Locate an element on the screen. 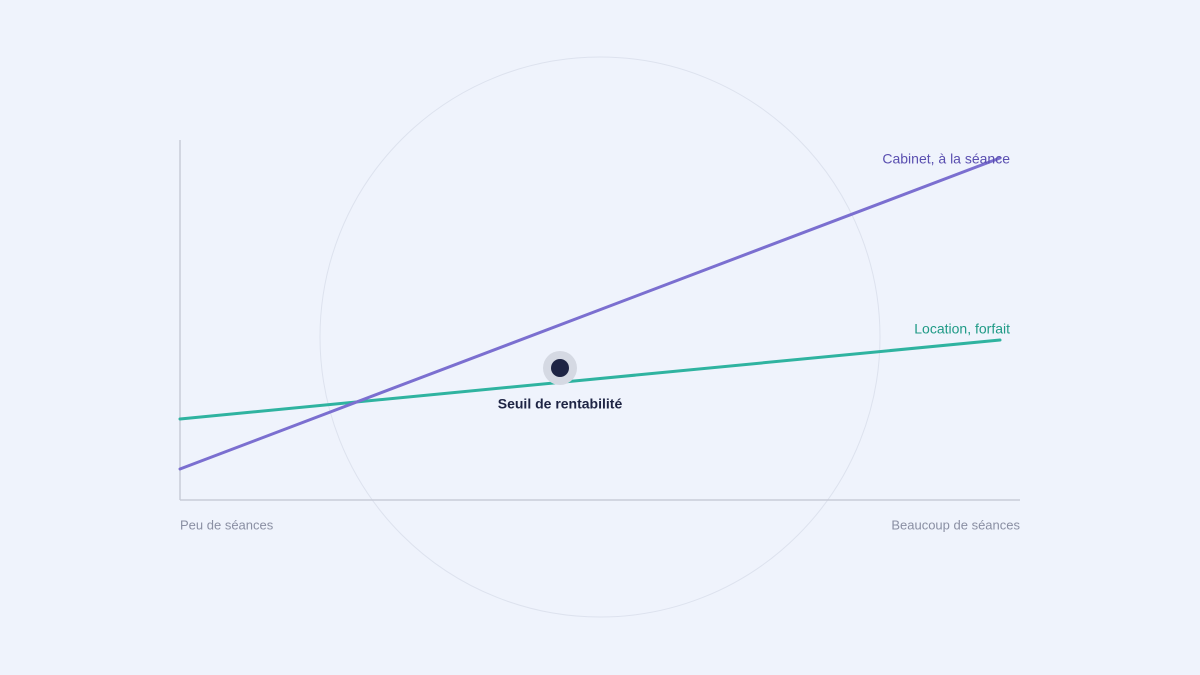 The width and height of the screenshot is (1200, 675). point-label: Seuil de rentabilité is located at coordinates (560, 404).